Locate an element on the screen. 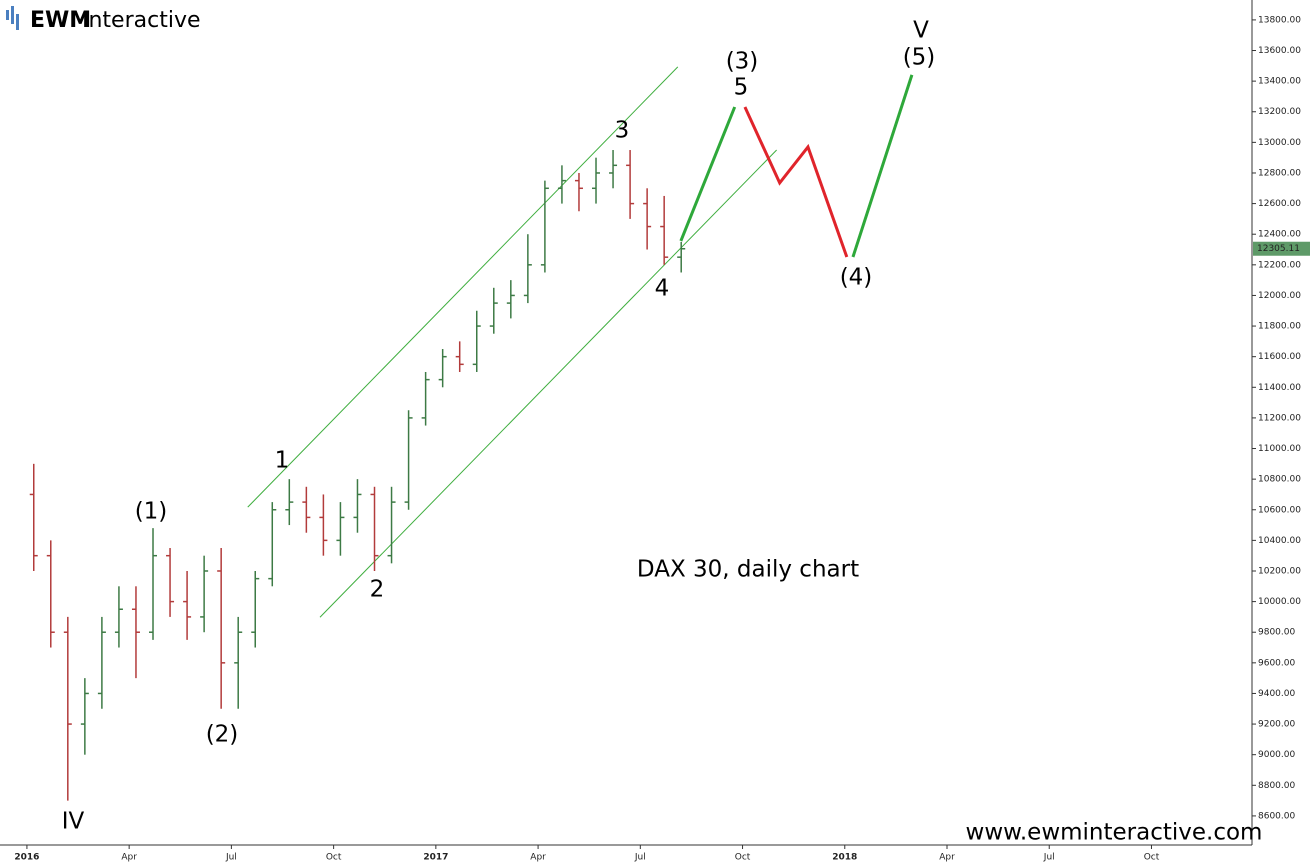 The width and height of the screenshot is (1310, 862). y-tick-label: 11000.00 is located at coordinates (1279, 449).